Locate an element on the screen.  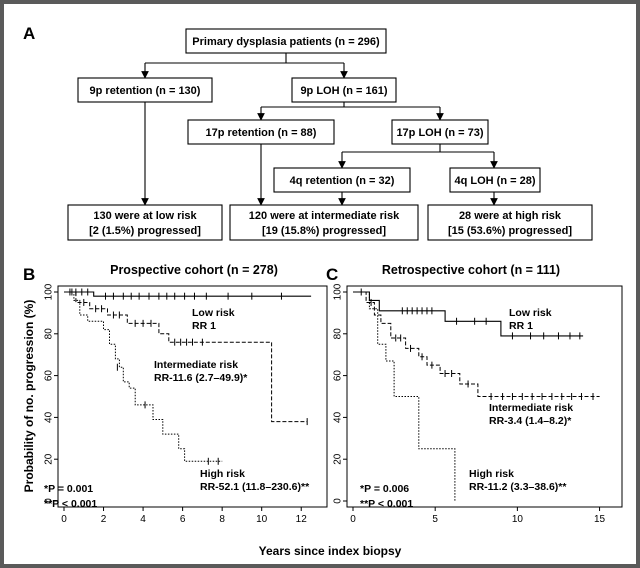
x-tick-label: 12 is located at coordinates (302, 519).